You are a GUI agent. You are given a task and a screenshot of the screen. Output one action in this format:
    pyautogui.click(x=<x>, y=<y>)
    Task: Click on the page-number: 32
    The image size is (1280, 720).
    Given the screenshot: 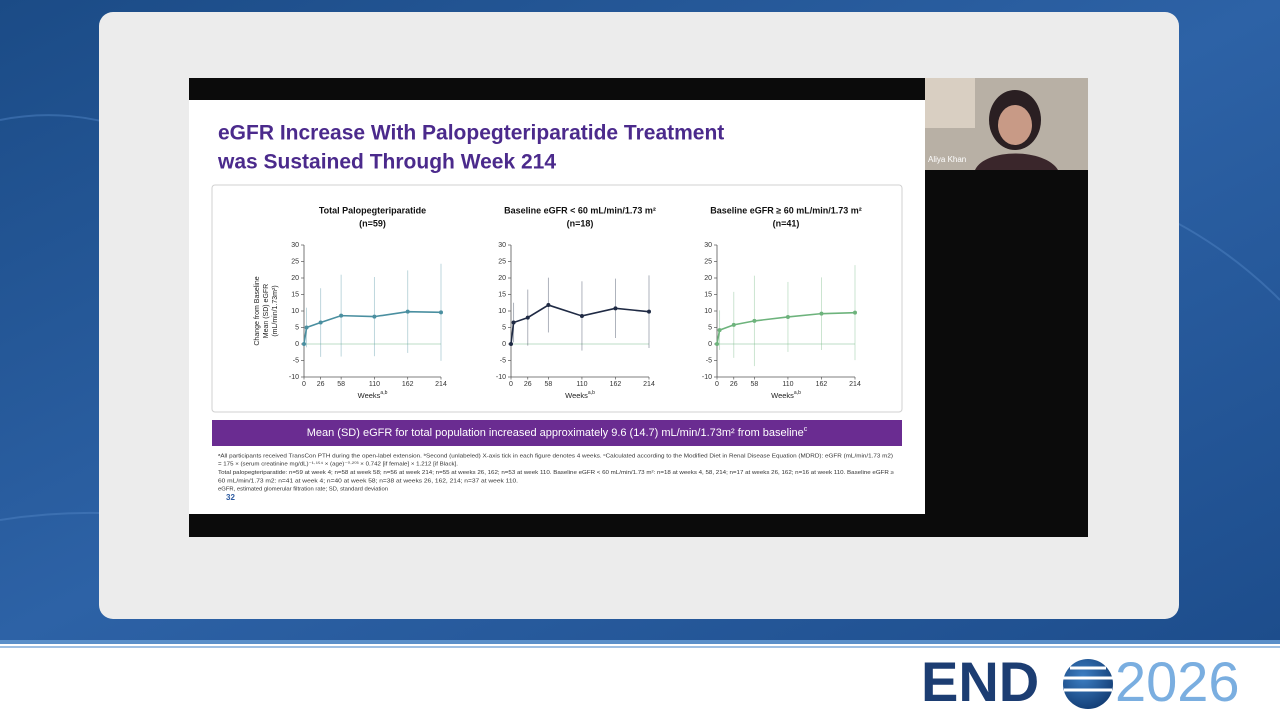 What is the action you would take?
    pyautogui.click(x=230, y=497)
    